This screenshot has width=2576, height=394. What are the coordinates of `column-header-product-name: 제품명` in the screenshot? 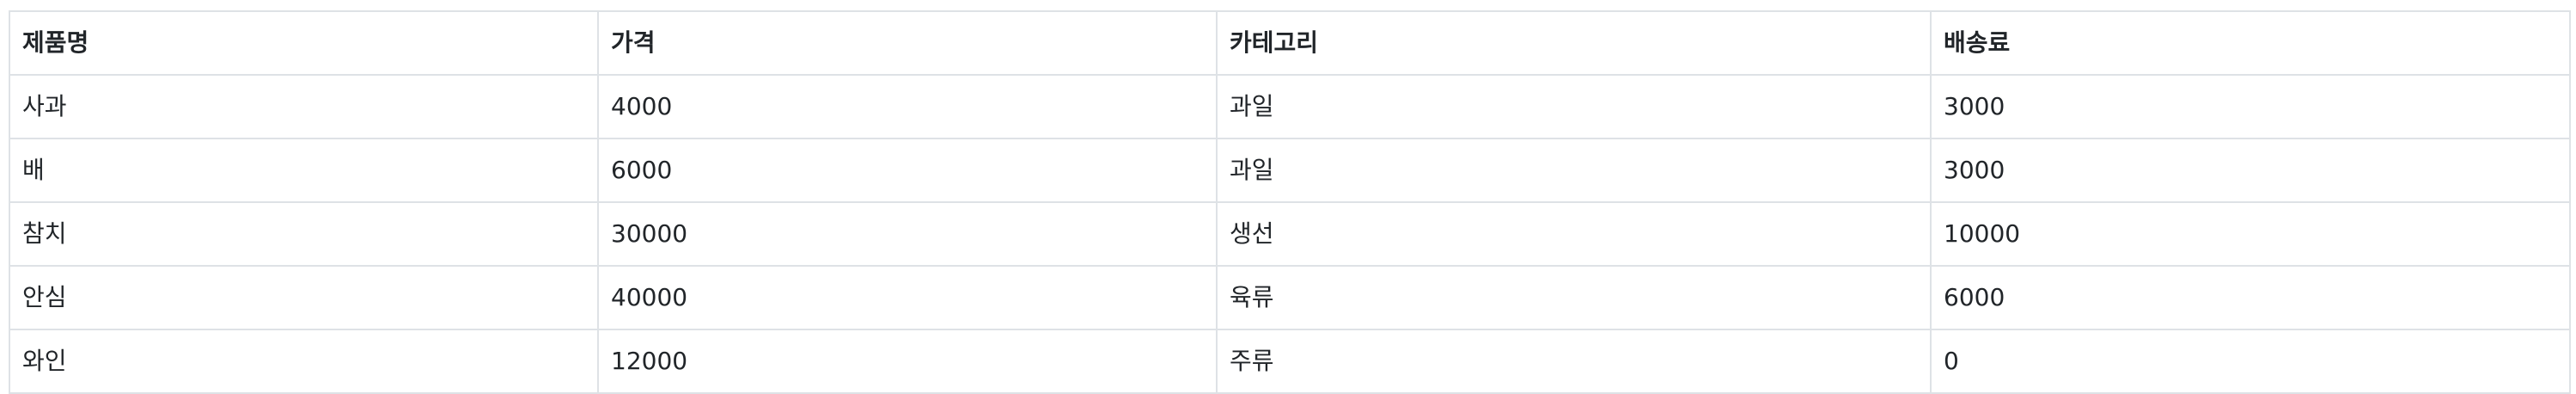 It's located at (304, 43).